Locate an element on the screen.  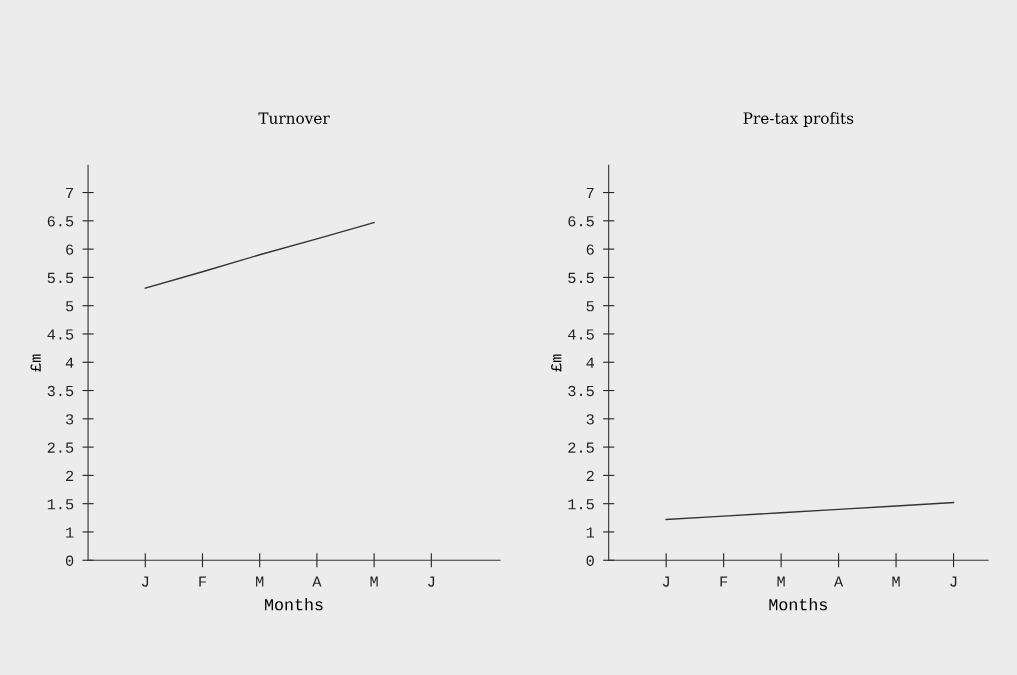
chart-title: Pre-tax profits is located at coordinates (798, 119).